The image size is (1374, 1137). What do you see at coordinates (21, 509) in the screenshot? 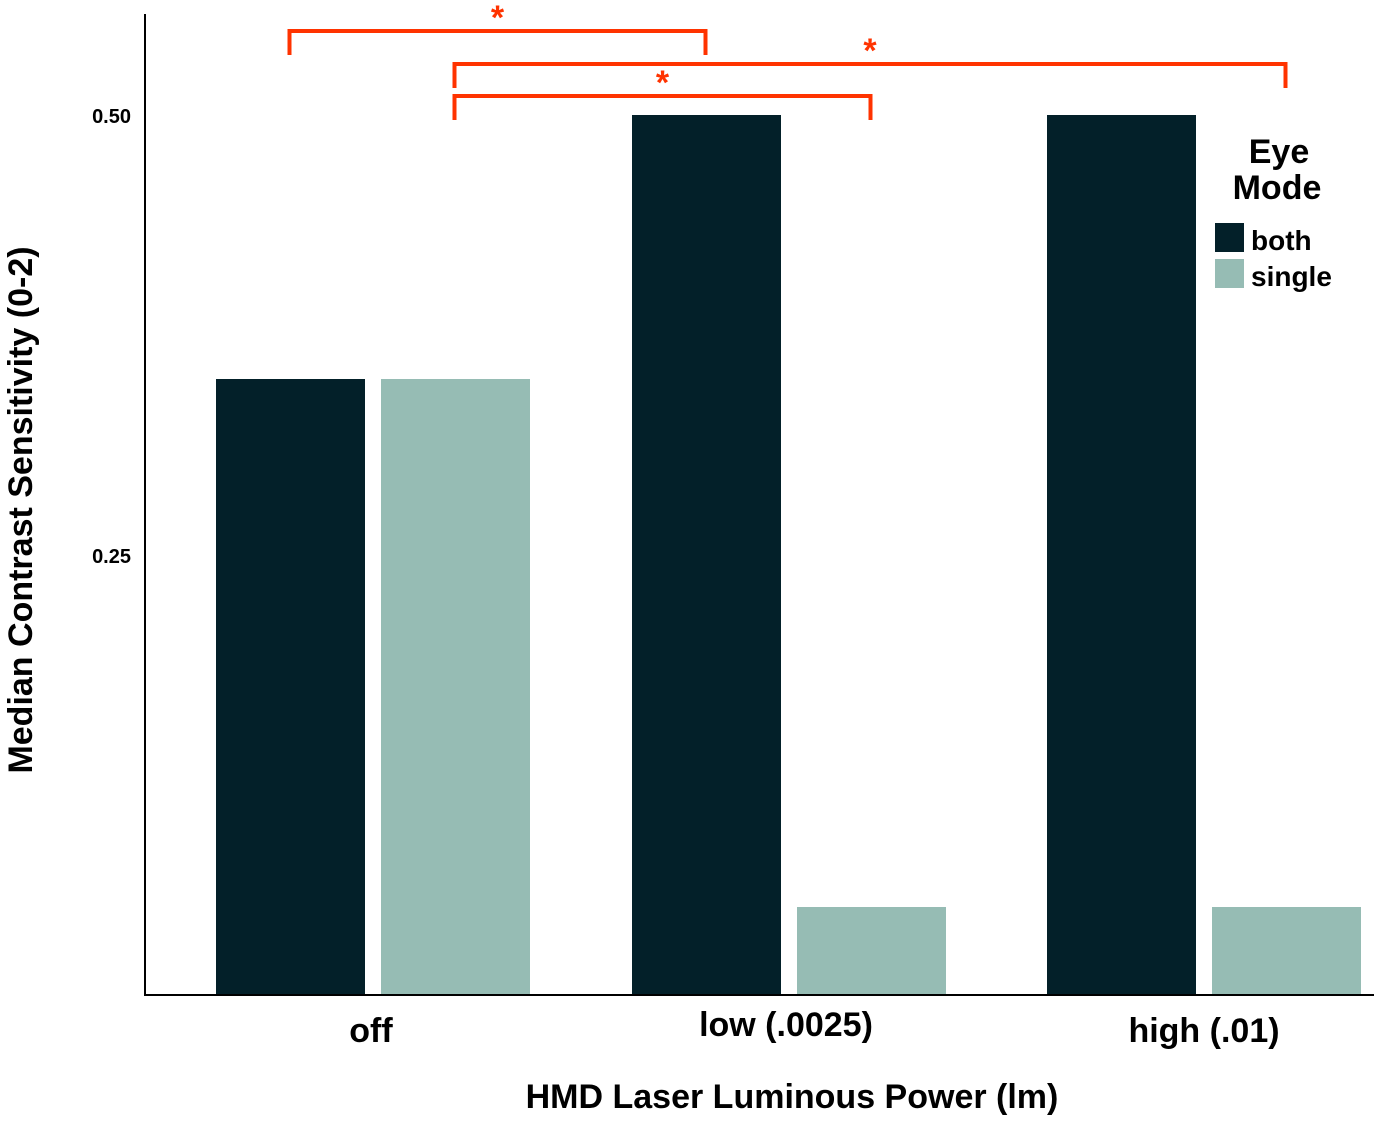
I see `y-axis-title: Median Contrast Sensitivity (0-2)` at bounding box center [21, 509].